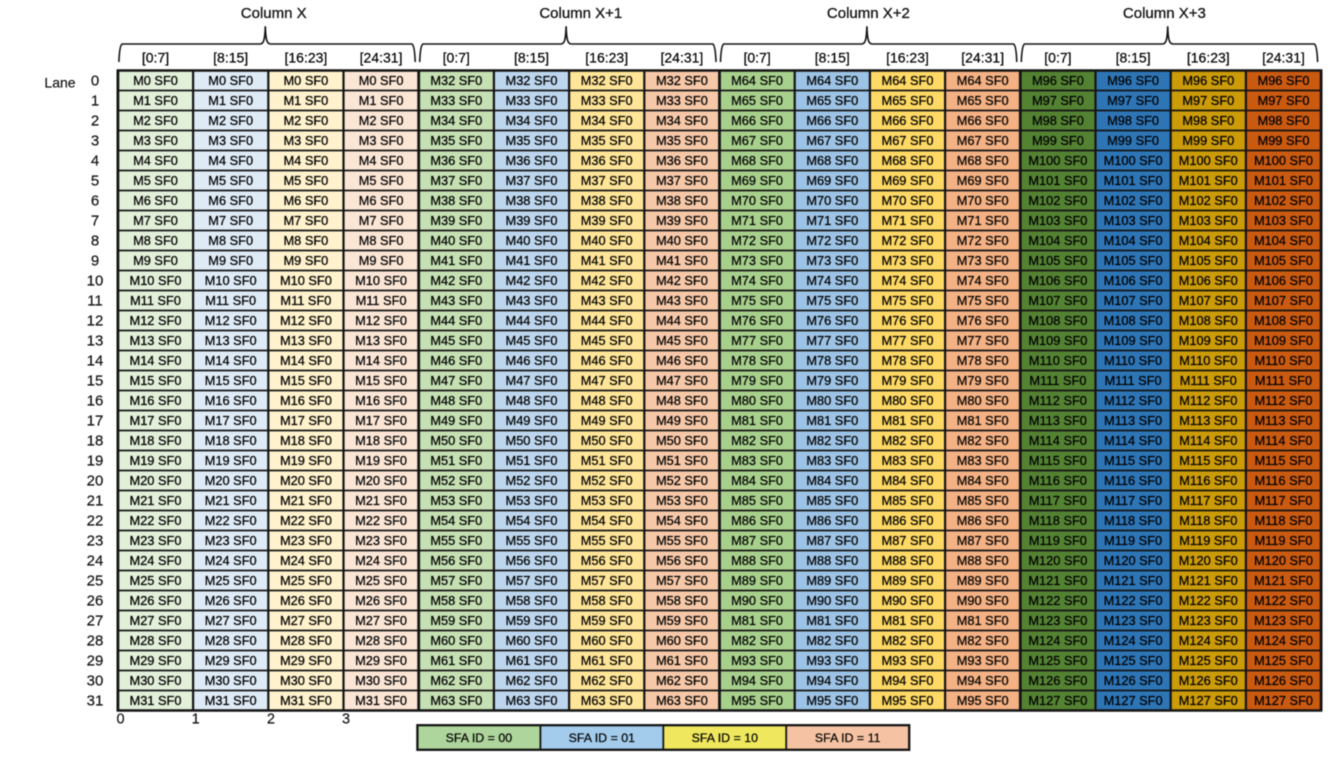 This screenshot has width=1344, height=761. I want to click on svg-text: M36 SF0, so click(456, 160).